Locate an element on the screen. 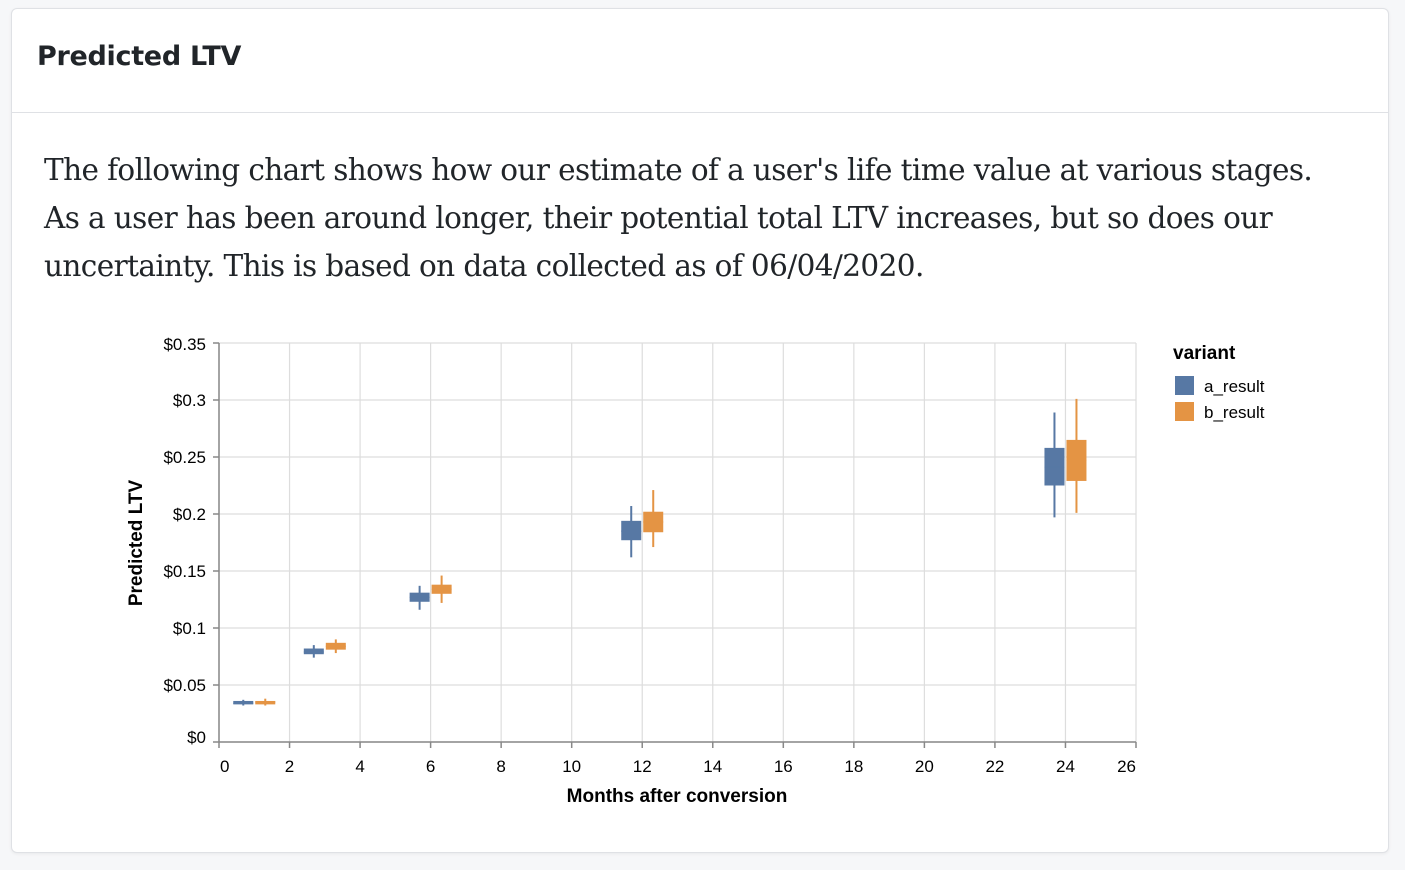  x-tick-label: 4 is located at coordinates (359, 766).